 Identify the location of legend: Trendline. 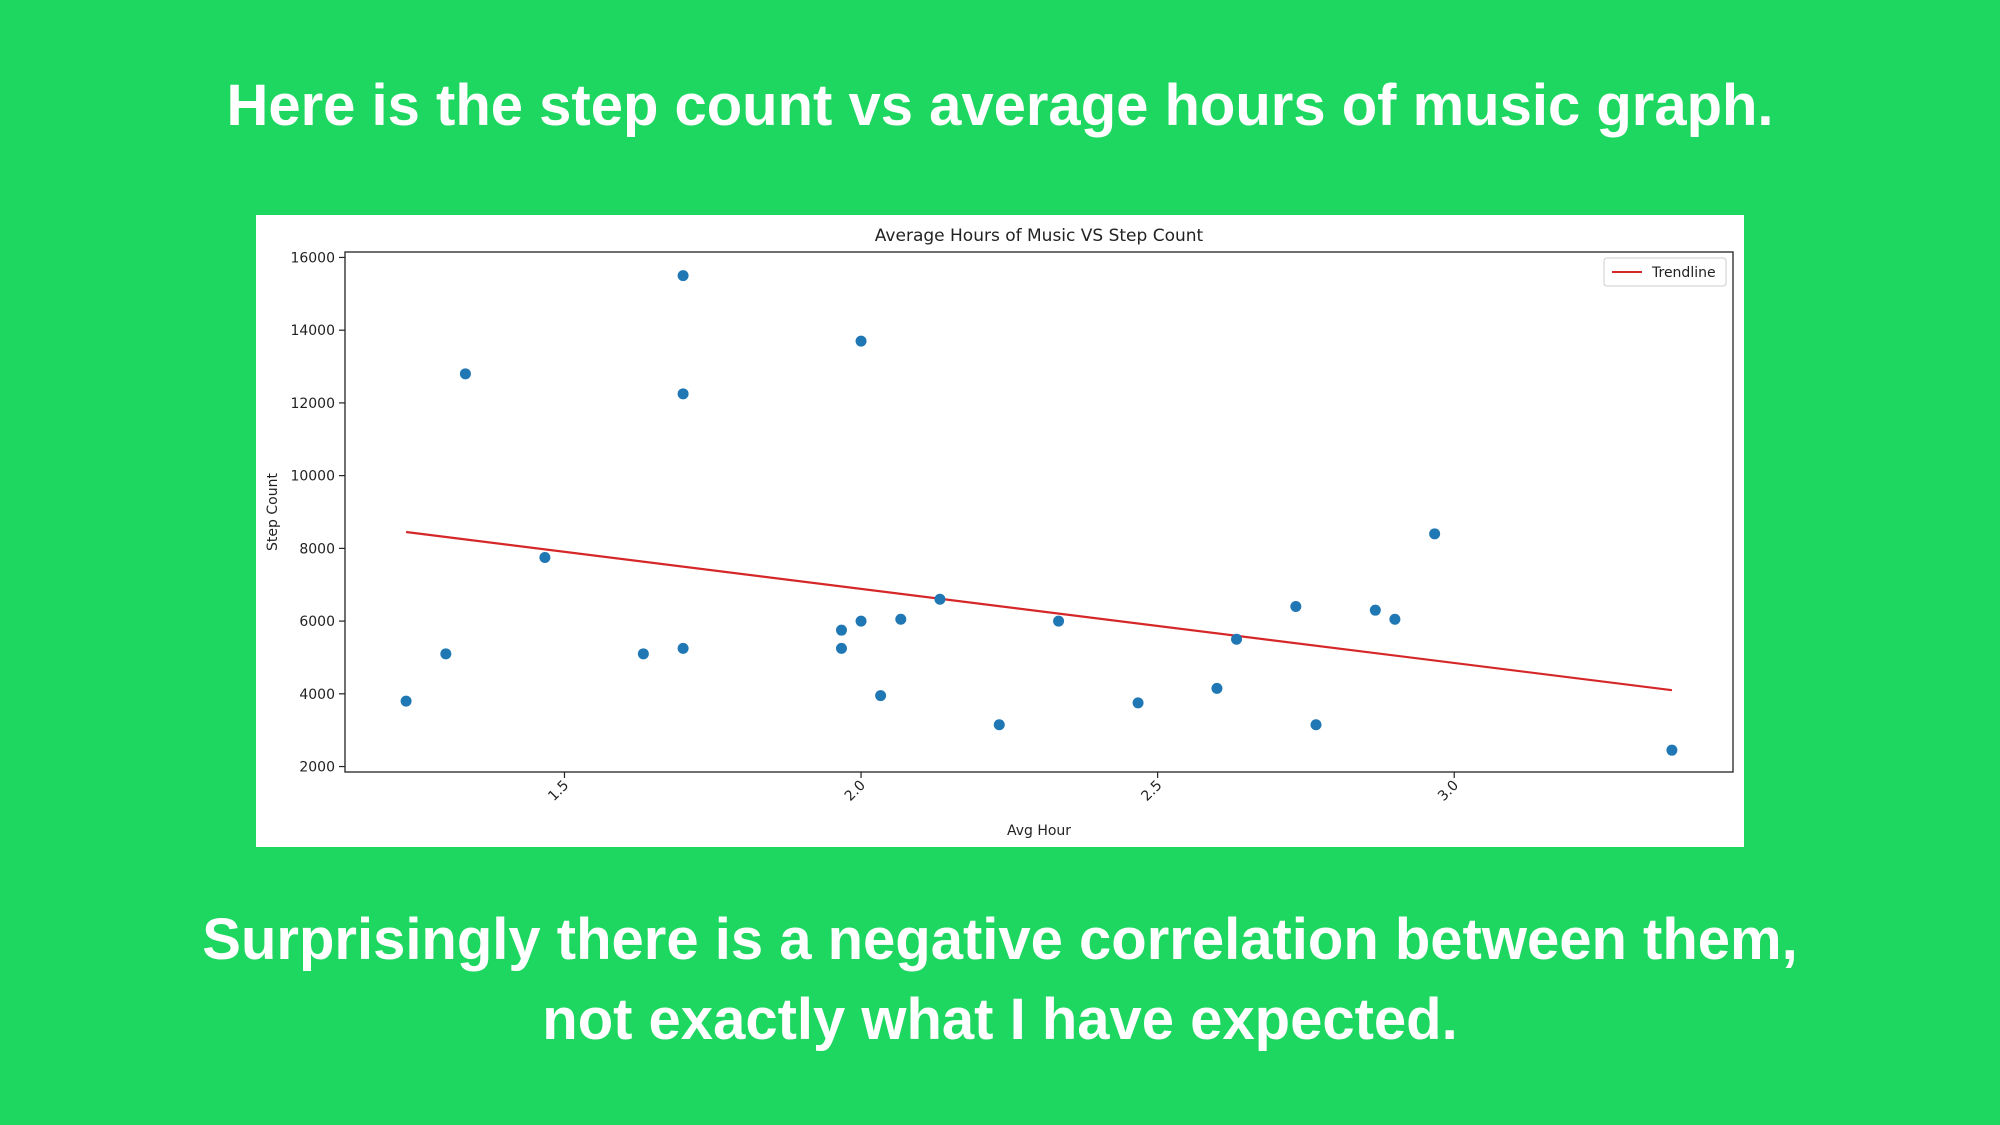
(1665, 272).